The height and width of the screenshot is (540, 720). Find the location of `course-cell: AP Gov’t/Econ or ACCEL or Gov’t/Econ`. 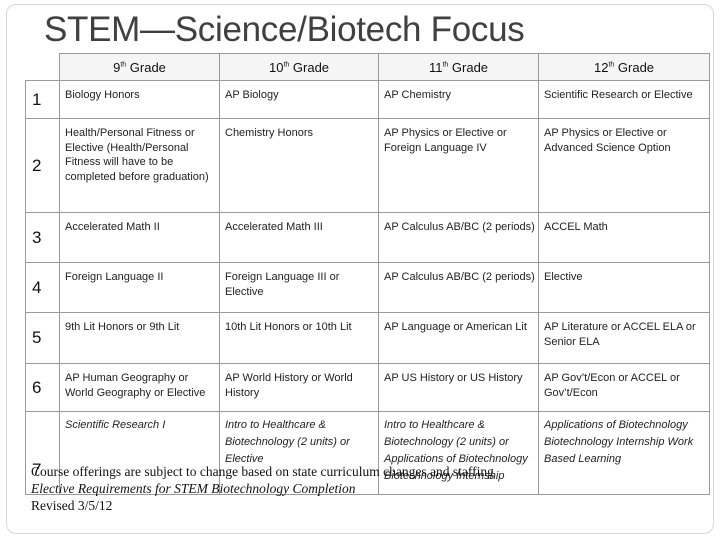

course-cell: AP Gov’t/Econ or ACCEL or Gov’t/Econ is located at coordinates (612, 385).